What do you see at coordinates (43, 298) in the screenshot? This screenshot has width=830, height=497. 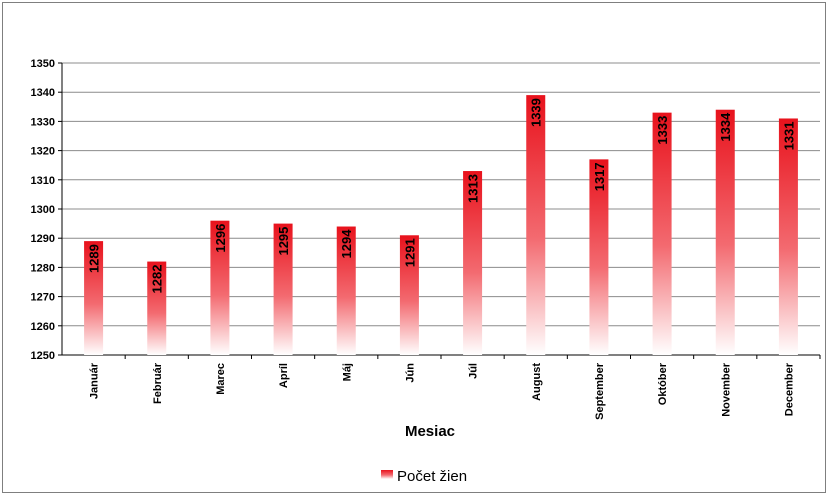 I see `y-tick-label: 1270` at bounding box center [43, 298].